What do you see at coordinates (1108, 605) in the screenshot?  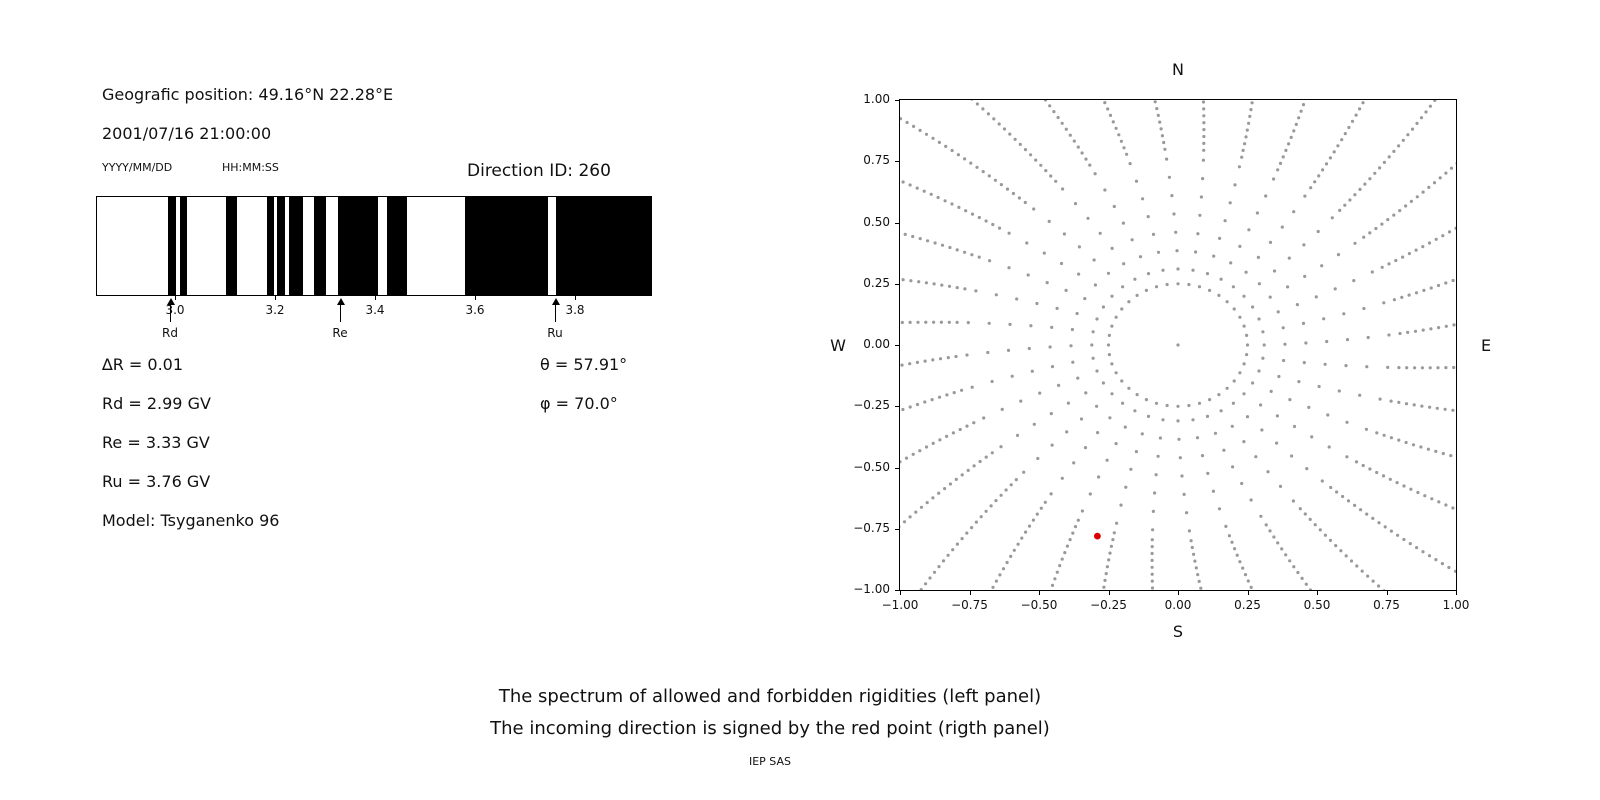 I see `direction-x-tick-label: −0.25` at bounding box center [1108, 605].